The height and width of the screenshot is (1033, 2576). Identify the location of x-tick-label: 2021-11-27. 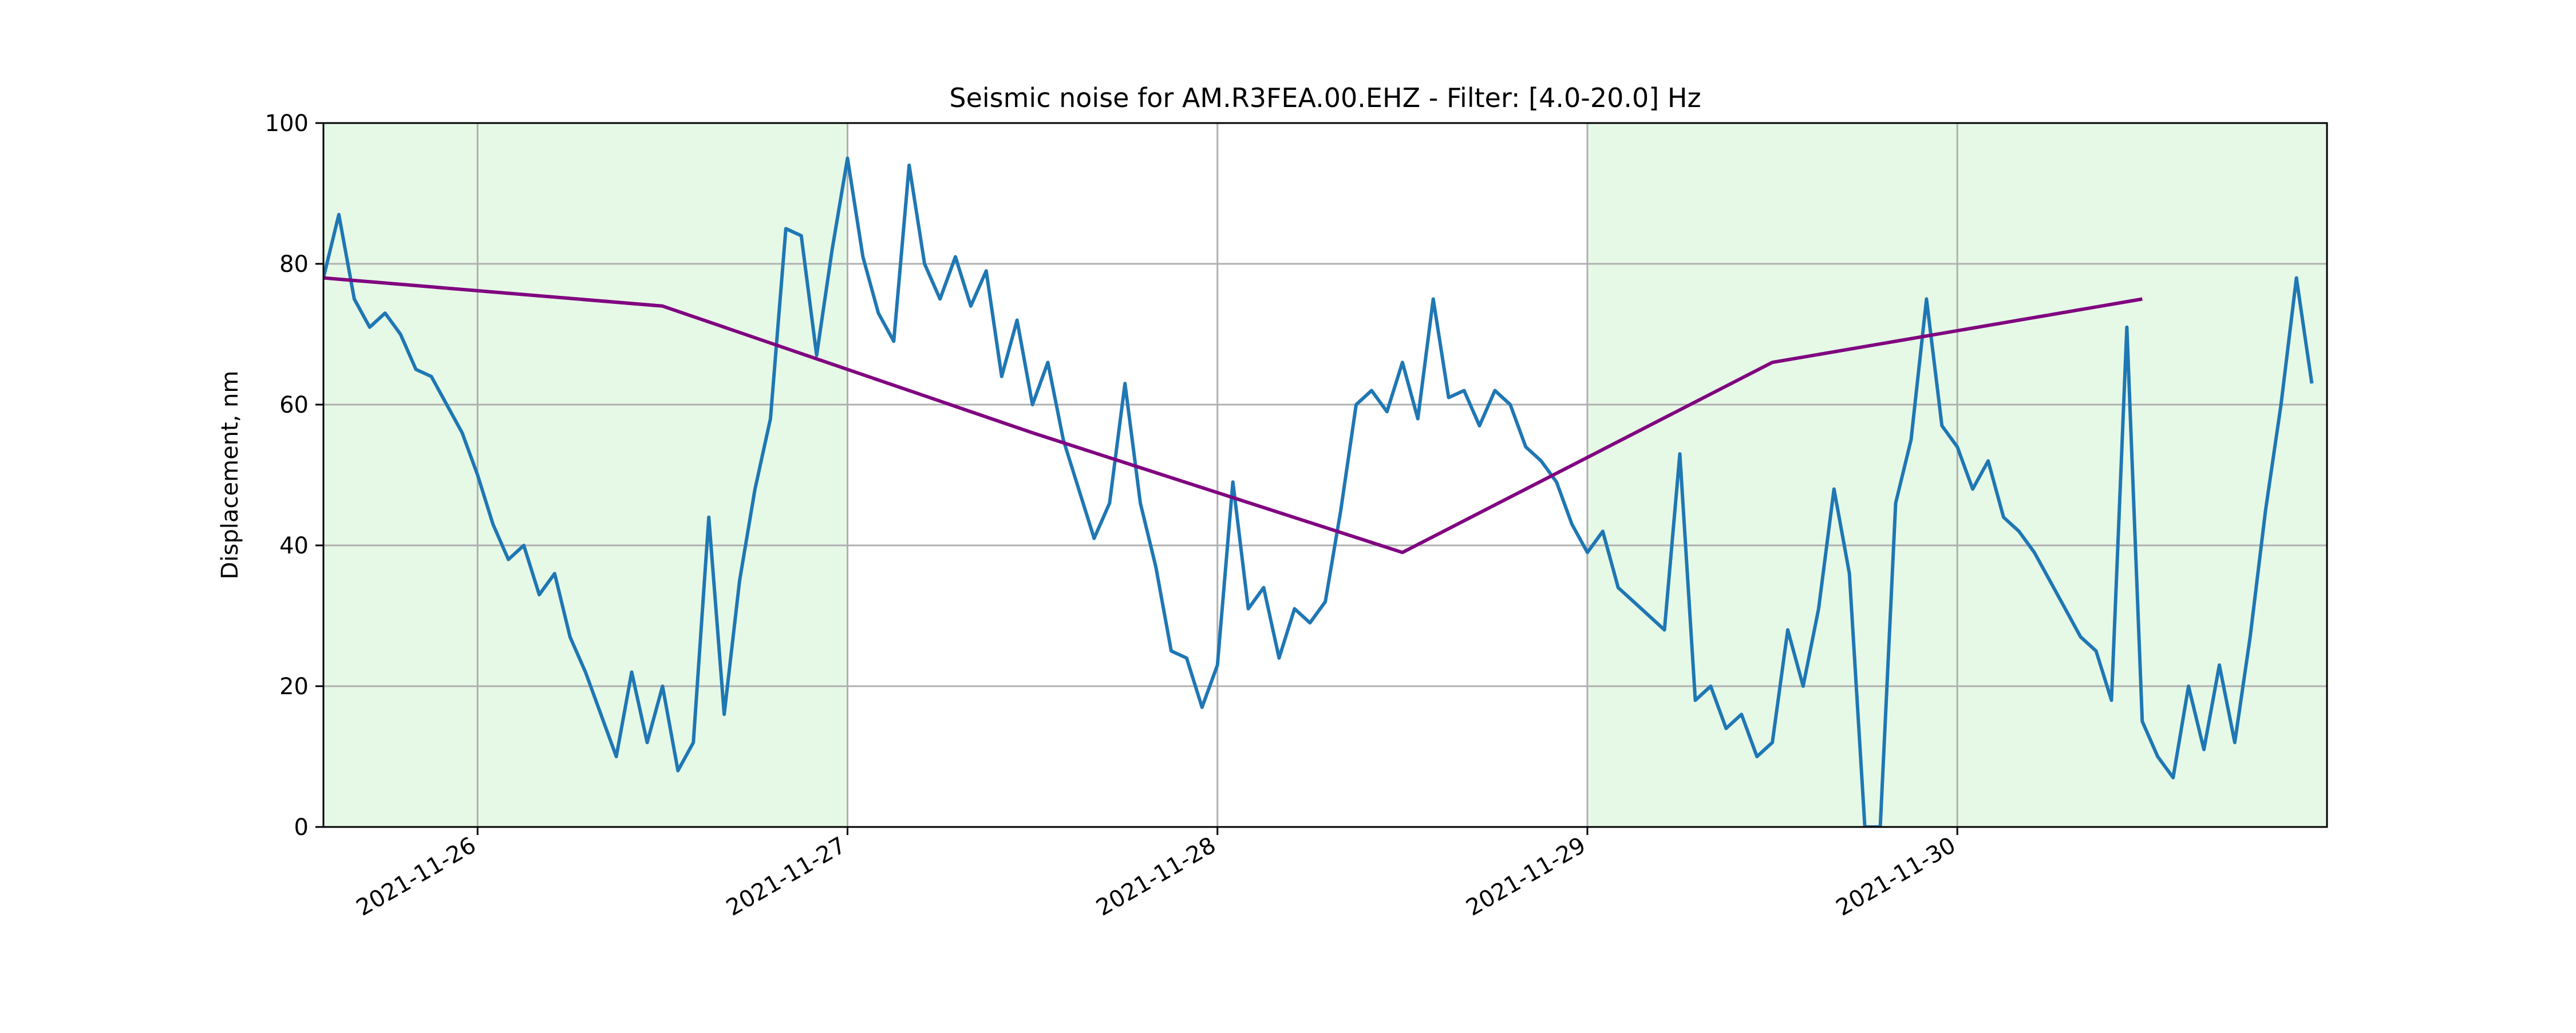
(786, 877).